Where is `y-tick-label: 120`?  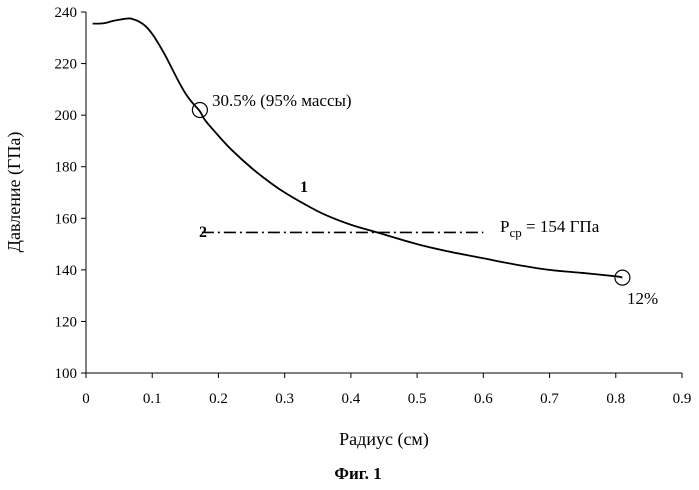
y-tick-label: 120 is located at coordinates (66, 322).